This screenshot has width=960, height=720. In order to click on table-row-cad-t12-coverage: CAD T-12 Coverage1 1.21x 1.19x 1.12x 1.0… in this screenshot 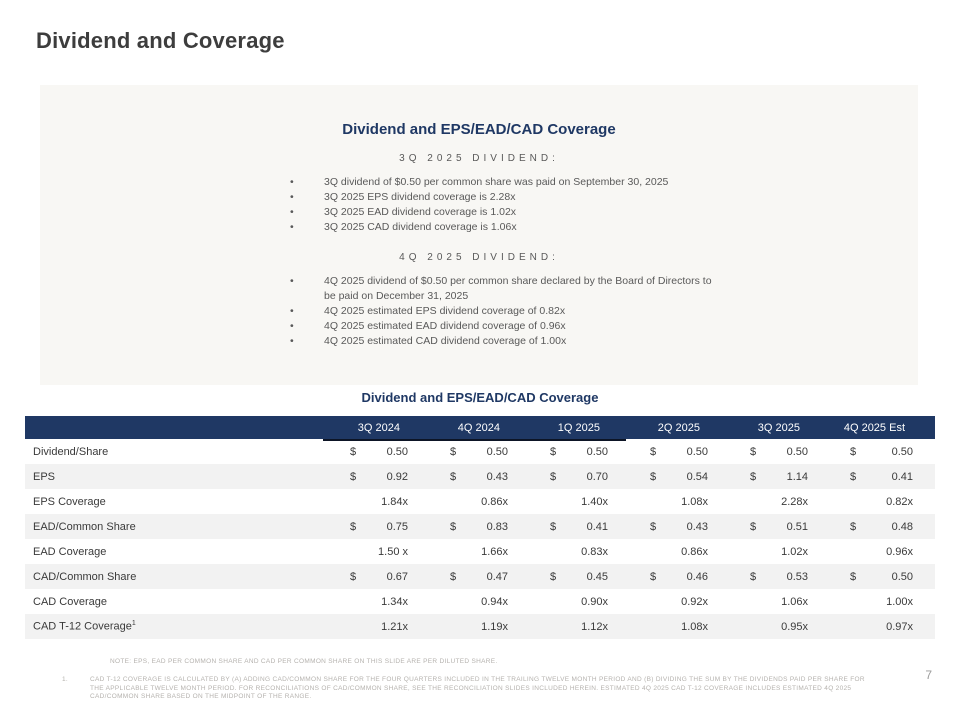, I will do `click(480, 626)`.